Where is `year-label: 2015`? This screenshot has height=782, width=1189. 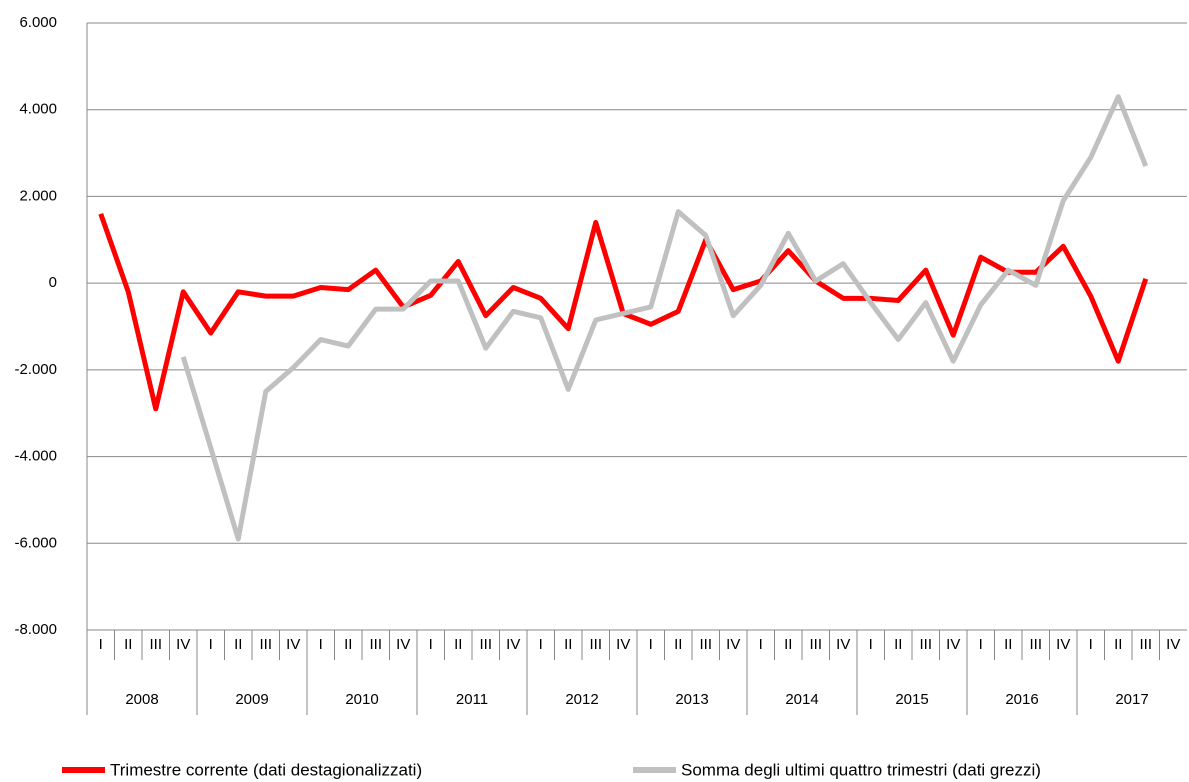
year-label: 2015 is located at coordinates (911, 699).